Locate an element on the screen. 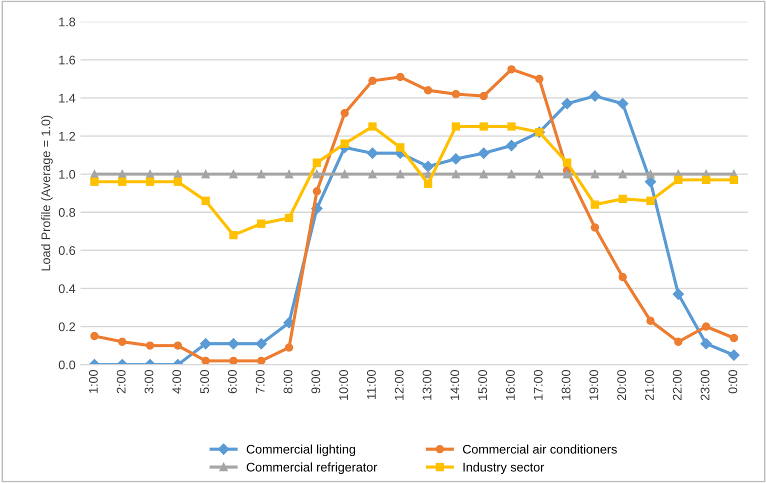  y-tick-label: 0.2 is located at coordinates (67, 327).